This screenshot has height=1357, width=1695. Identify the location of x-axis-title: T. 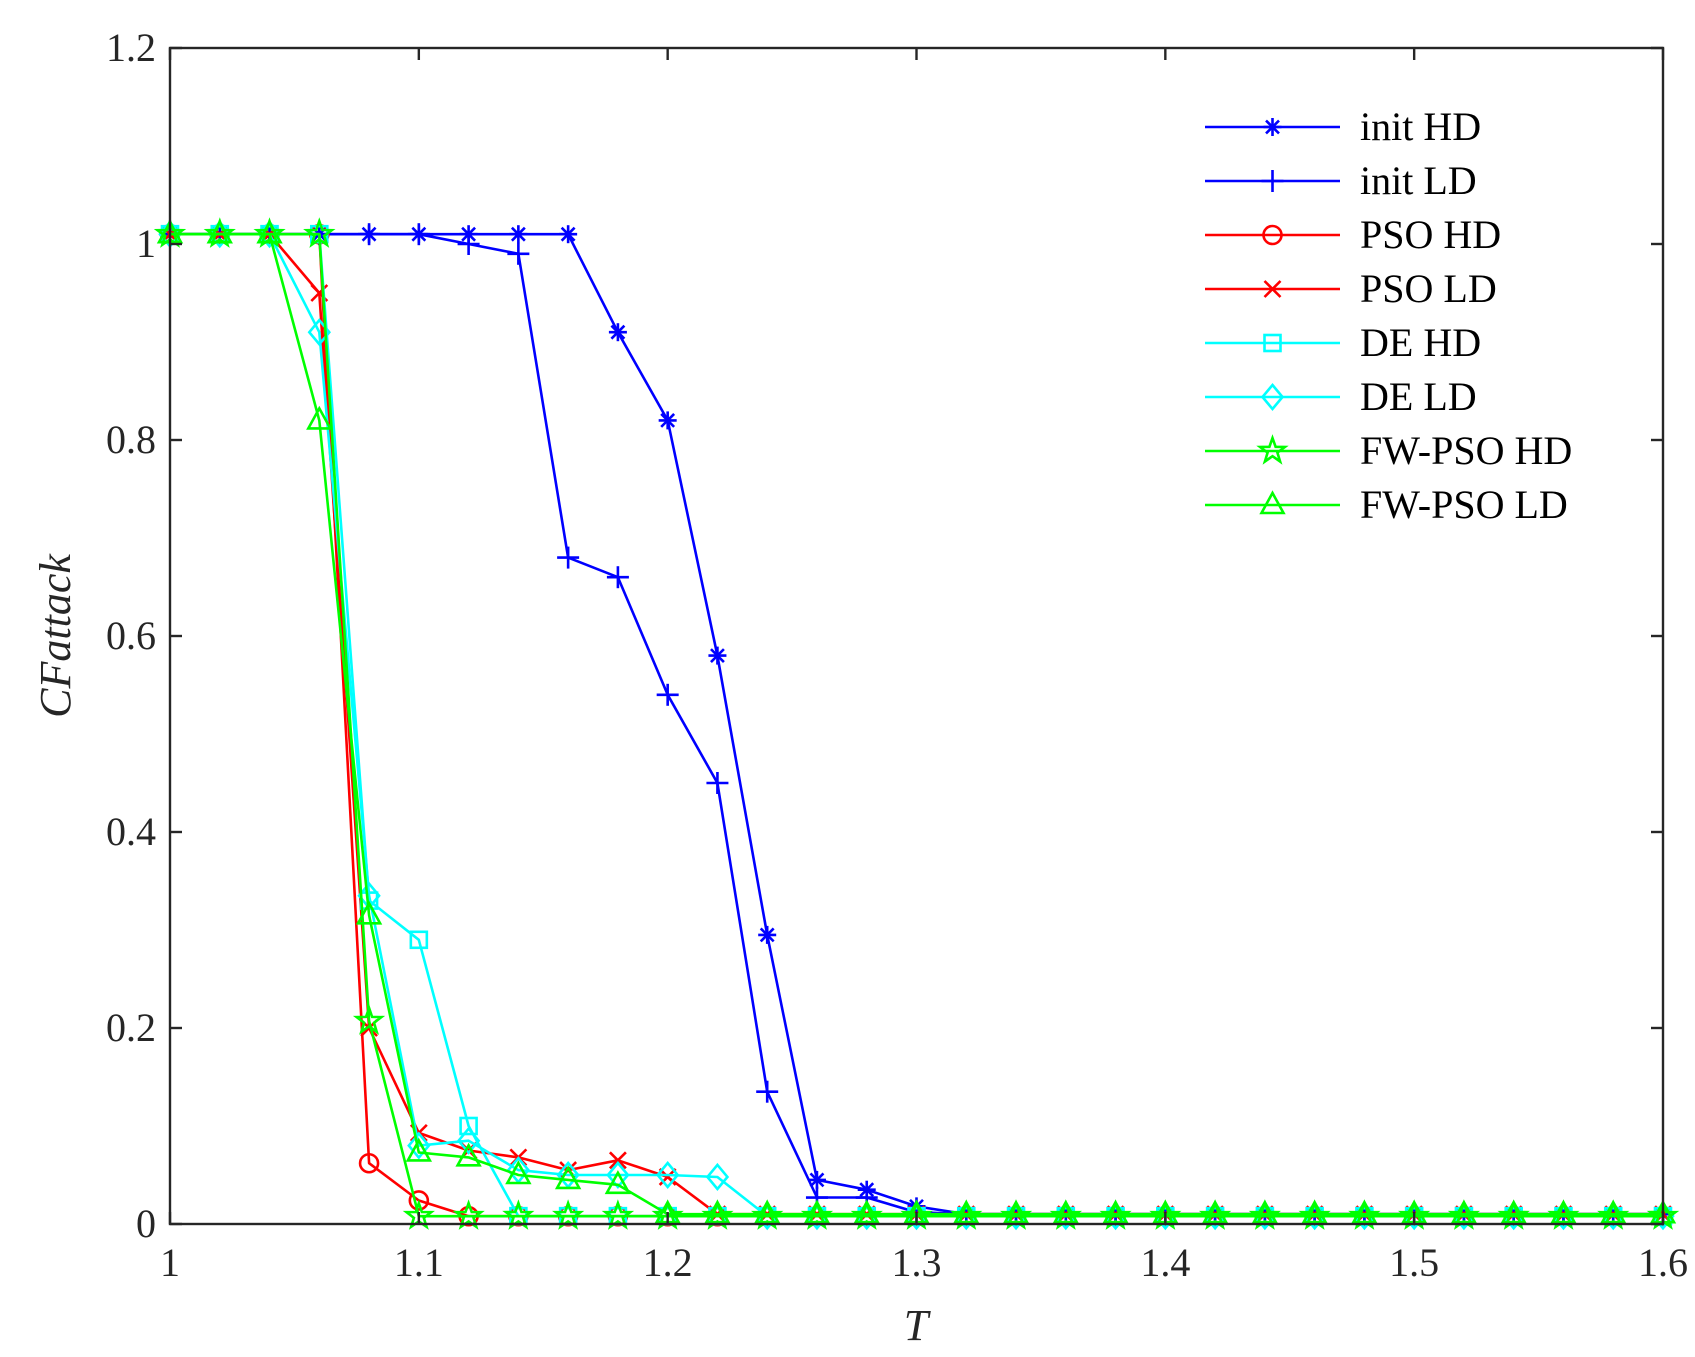
(918, 1325).